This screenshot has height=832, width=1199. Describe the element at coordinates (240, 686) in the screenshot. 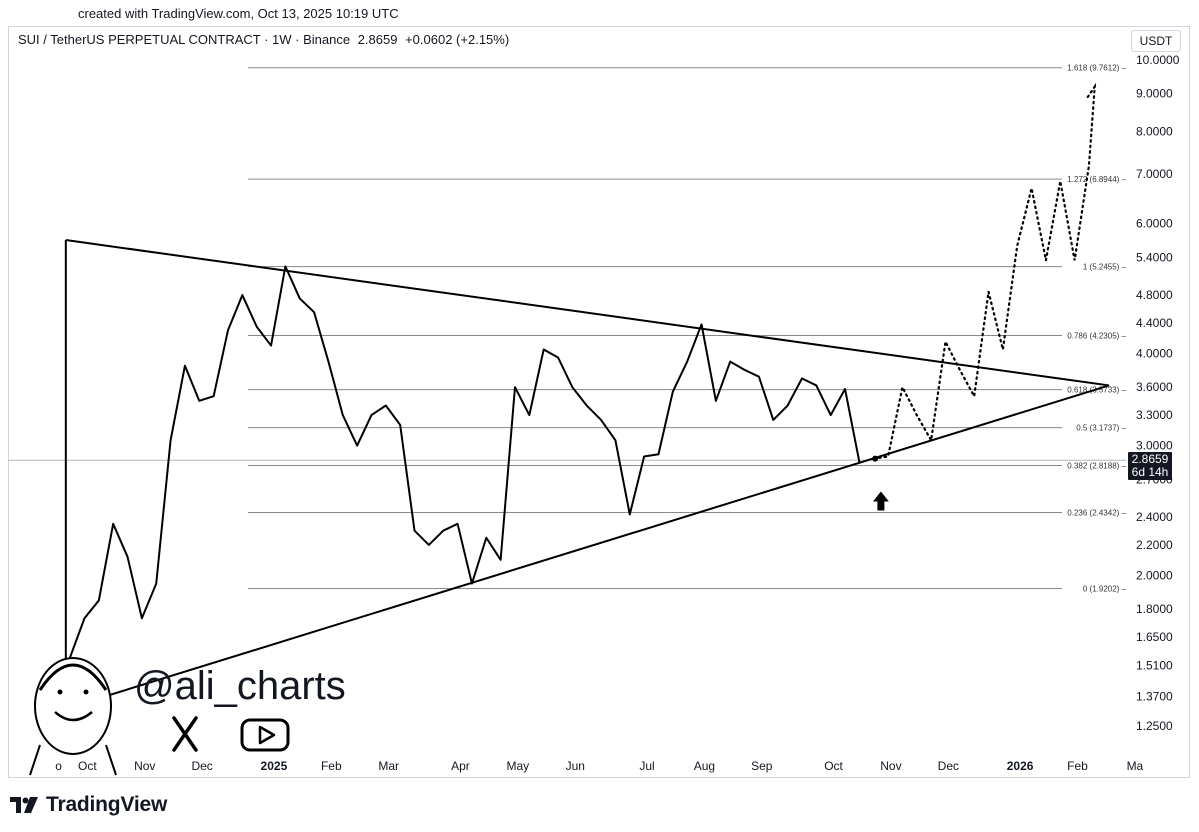

I see `watermark-handle: @ali_charts` at that location.